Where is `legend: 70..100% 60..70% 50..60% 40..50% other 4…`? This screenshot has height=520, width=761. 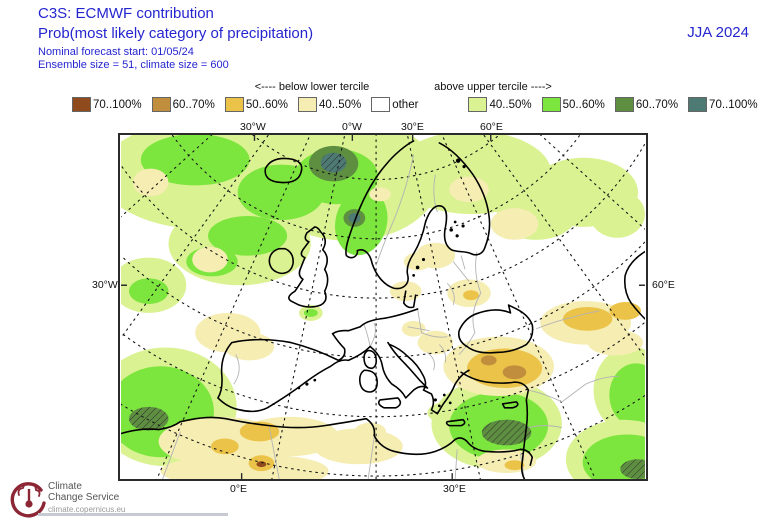
legend: 70..100% 60..70% 50..60% 40..50% other 4… is located at coordinates (416, 104).